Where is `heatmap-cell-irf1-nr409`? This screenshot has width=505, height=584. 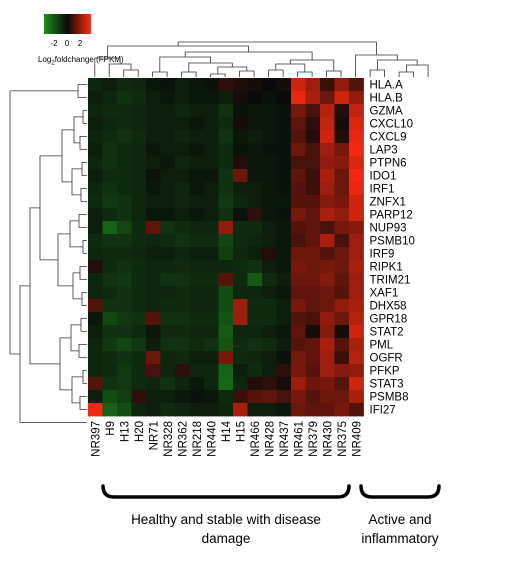
heatmap-cell-irf1-nr409 is located at coordinates (356, 189).